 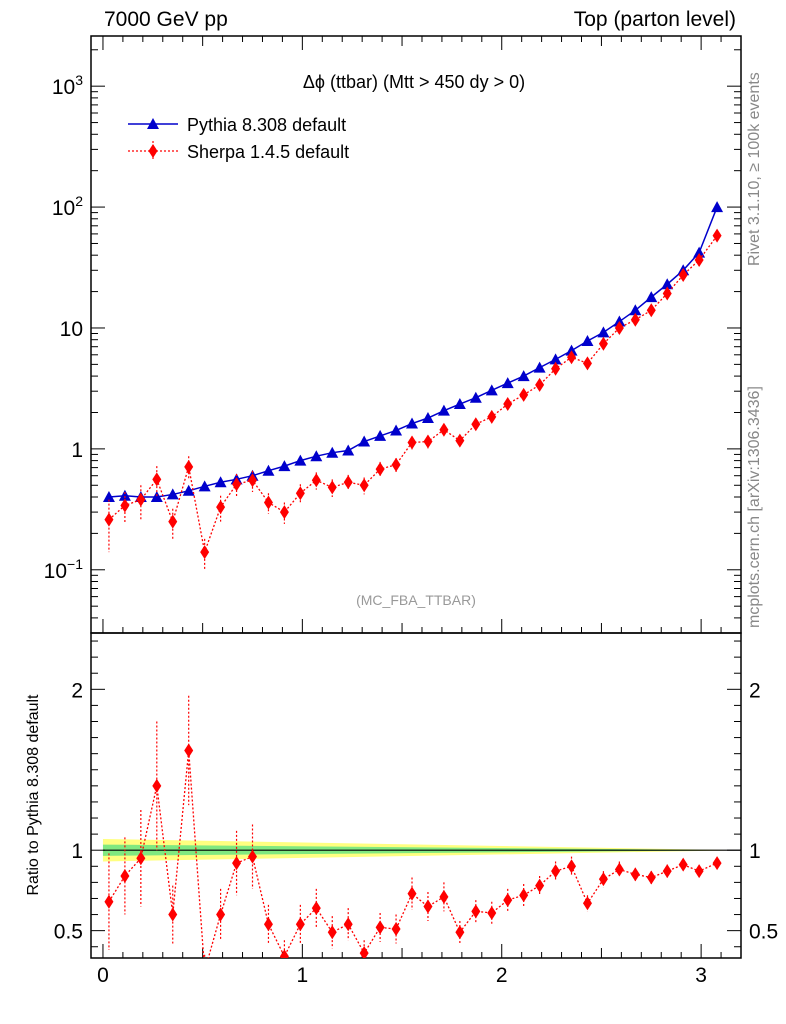 What do you see at coordinates (103, 975) in the screenshot?
I see `x-tick-label: 0` at bounding box center [103, 975].